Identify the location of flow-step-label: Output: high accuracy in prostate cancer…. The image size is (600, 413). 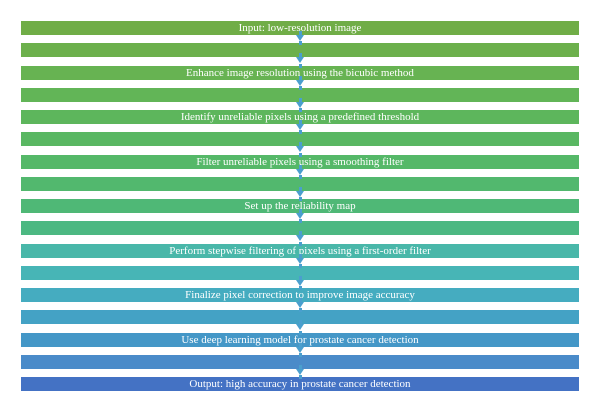
(300, 384).